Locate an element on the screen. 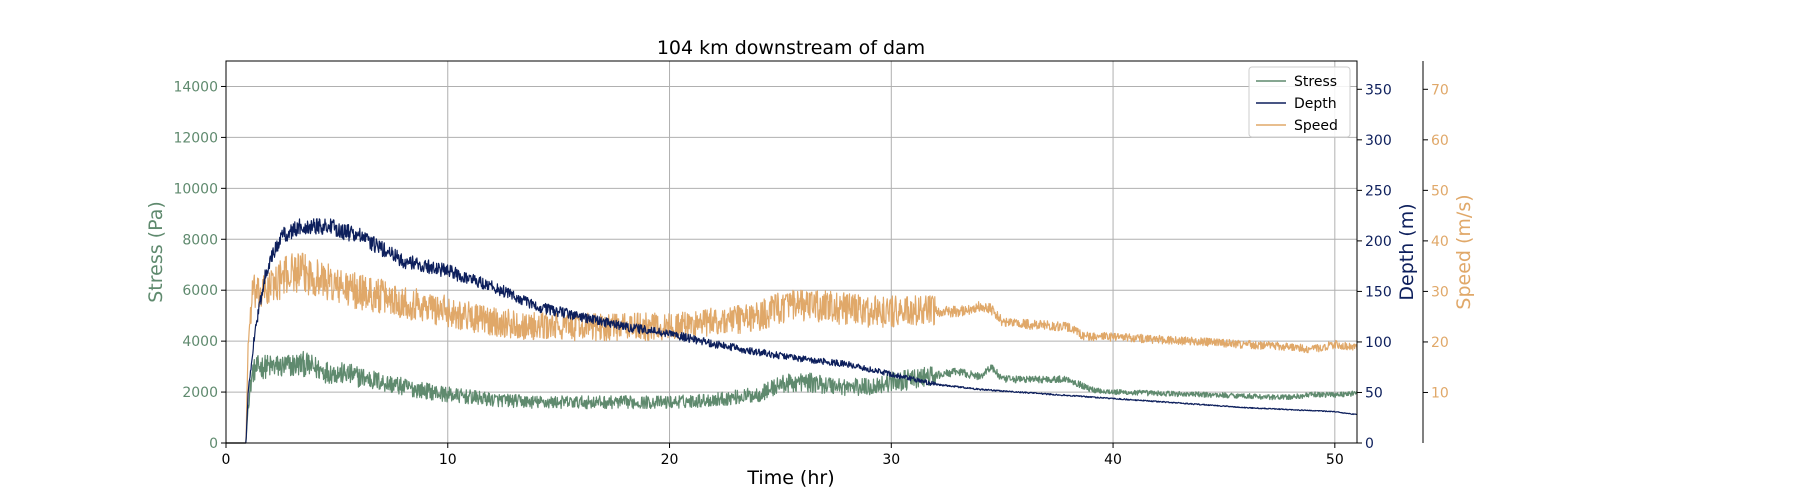  legend-label-speed: Speed is located at coordinates (1316, 126).